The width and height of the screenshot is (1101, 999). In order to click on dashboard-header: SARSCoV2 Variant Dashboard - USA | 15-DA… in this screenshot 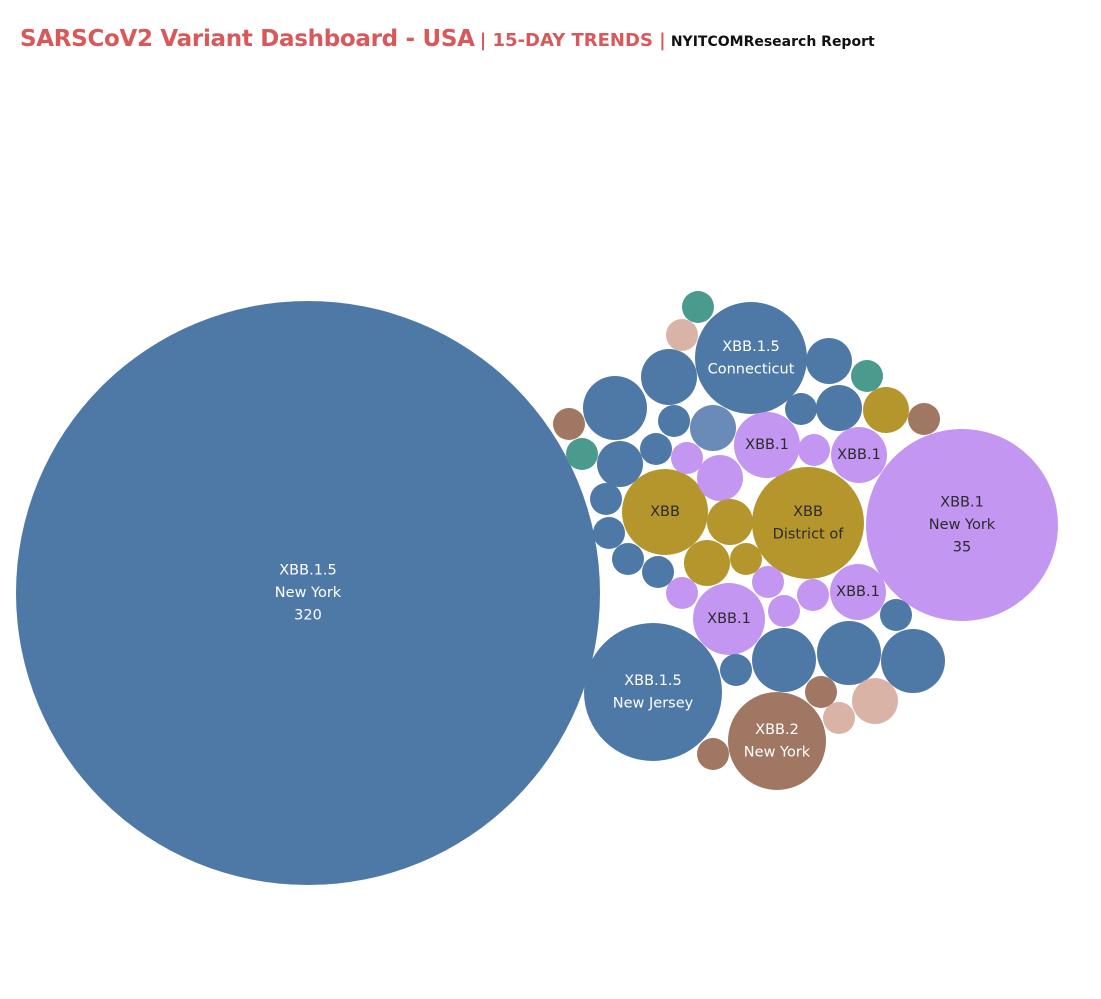, I will do `click(447, 39)`.